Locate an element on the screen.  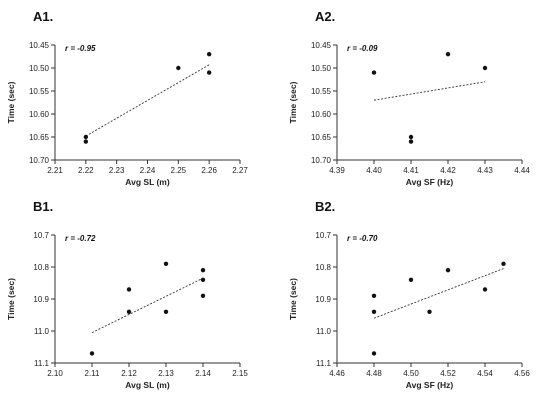
x-tick-label: 2.11 is located at coordinates (93, 373).